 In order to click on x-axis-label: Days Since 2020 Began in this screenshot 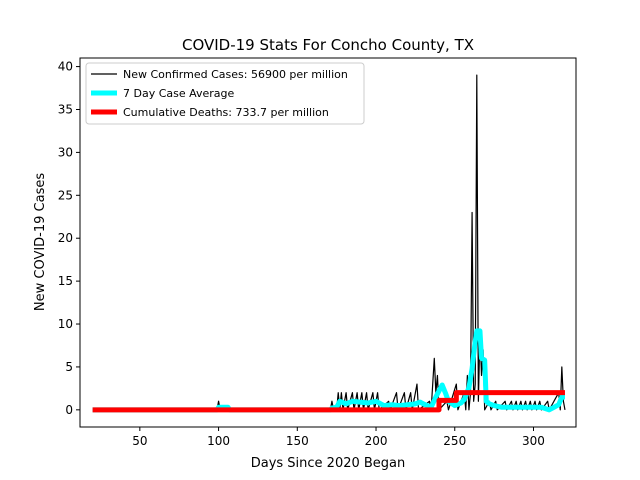, I will do `click(328, 463)`.